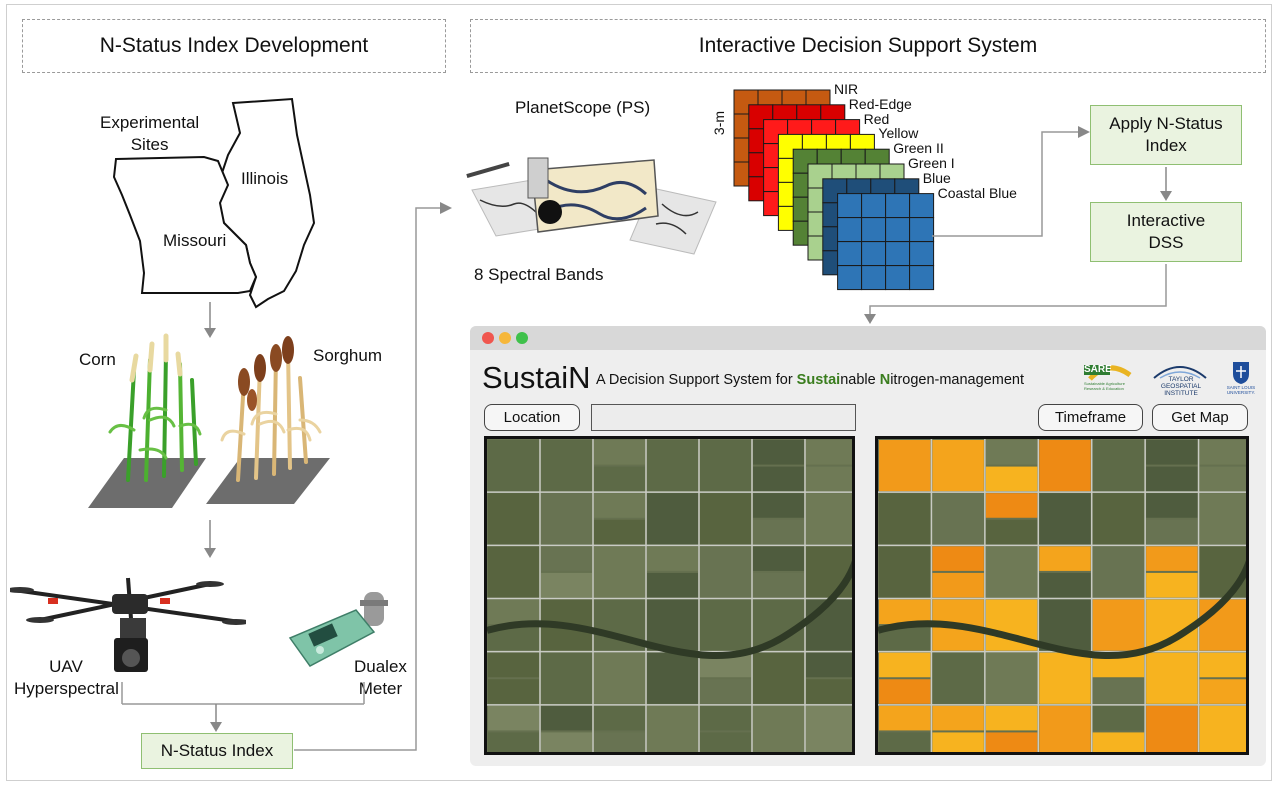 This screenshot has width=1280, height=787. Describe the element at coordinates (696, 380) in the screenshot. I see `tagline-part: A Decision Support System for` at that location.